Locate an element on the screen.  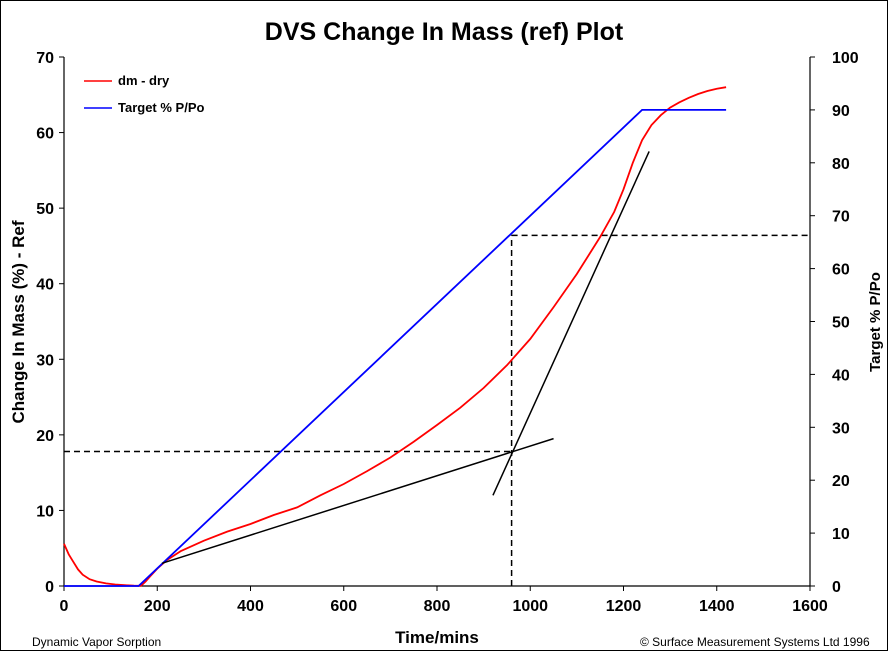
y2-tick-label: 90 is located at coordinates (841, 111).